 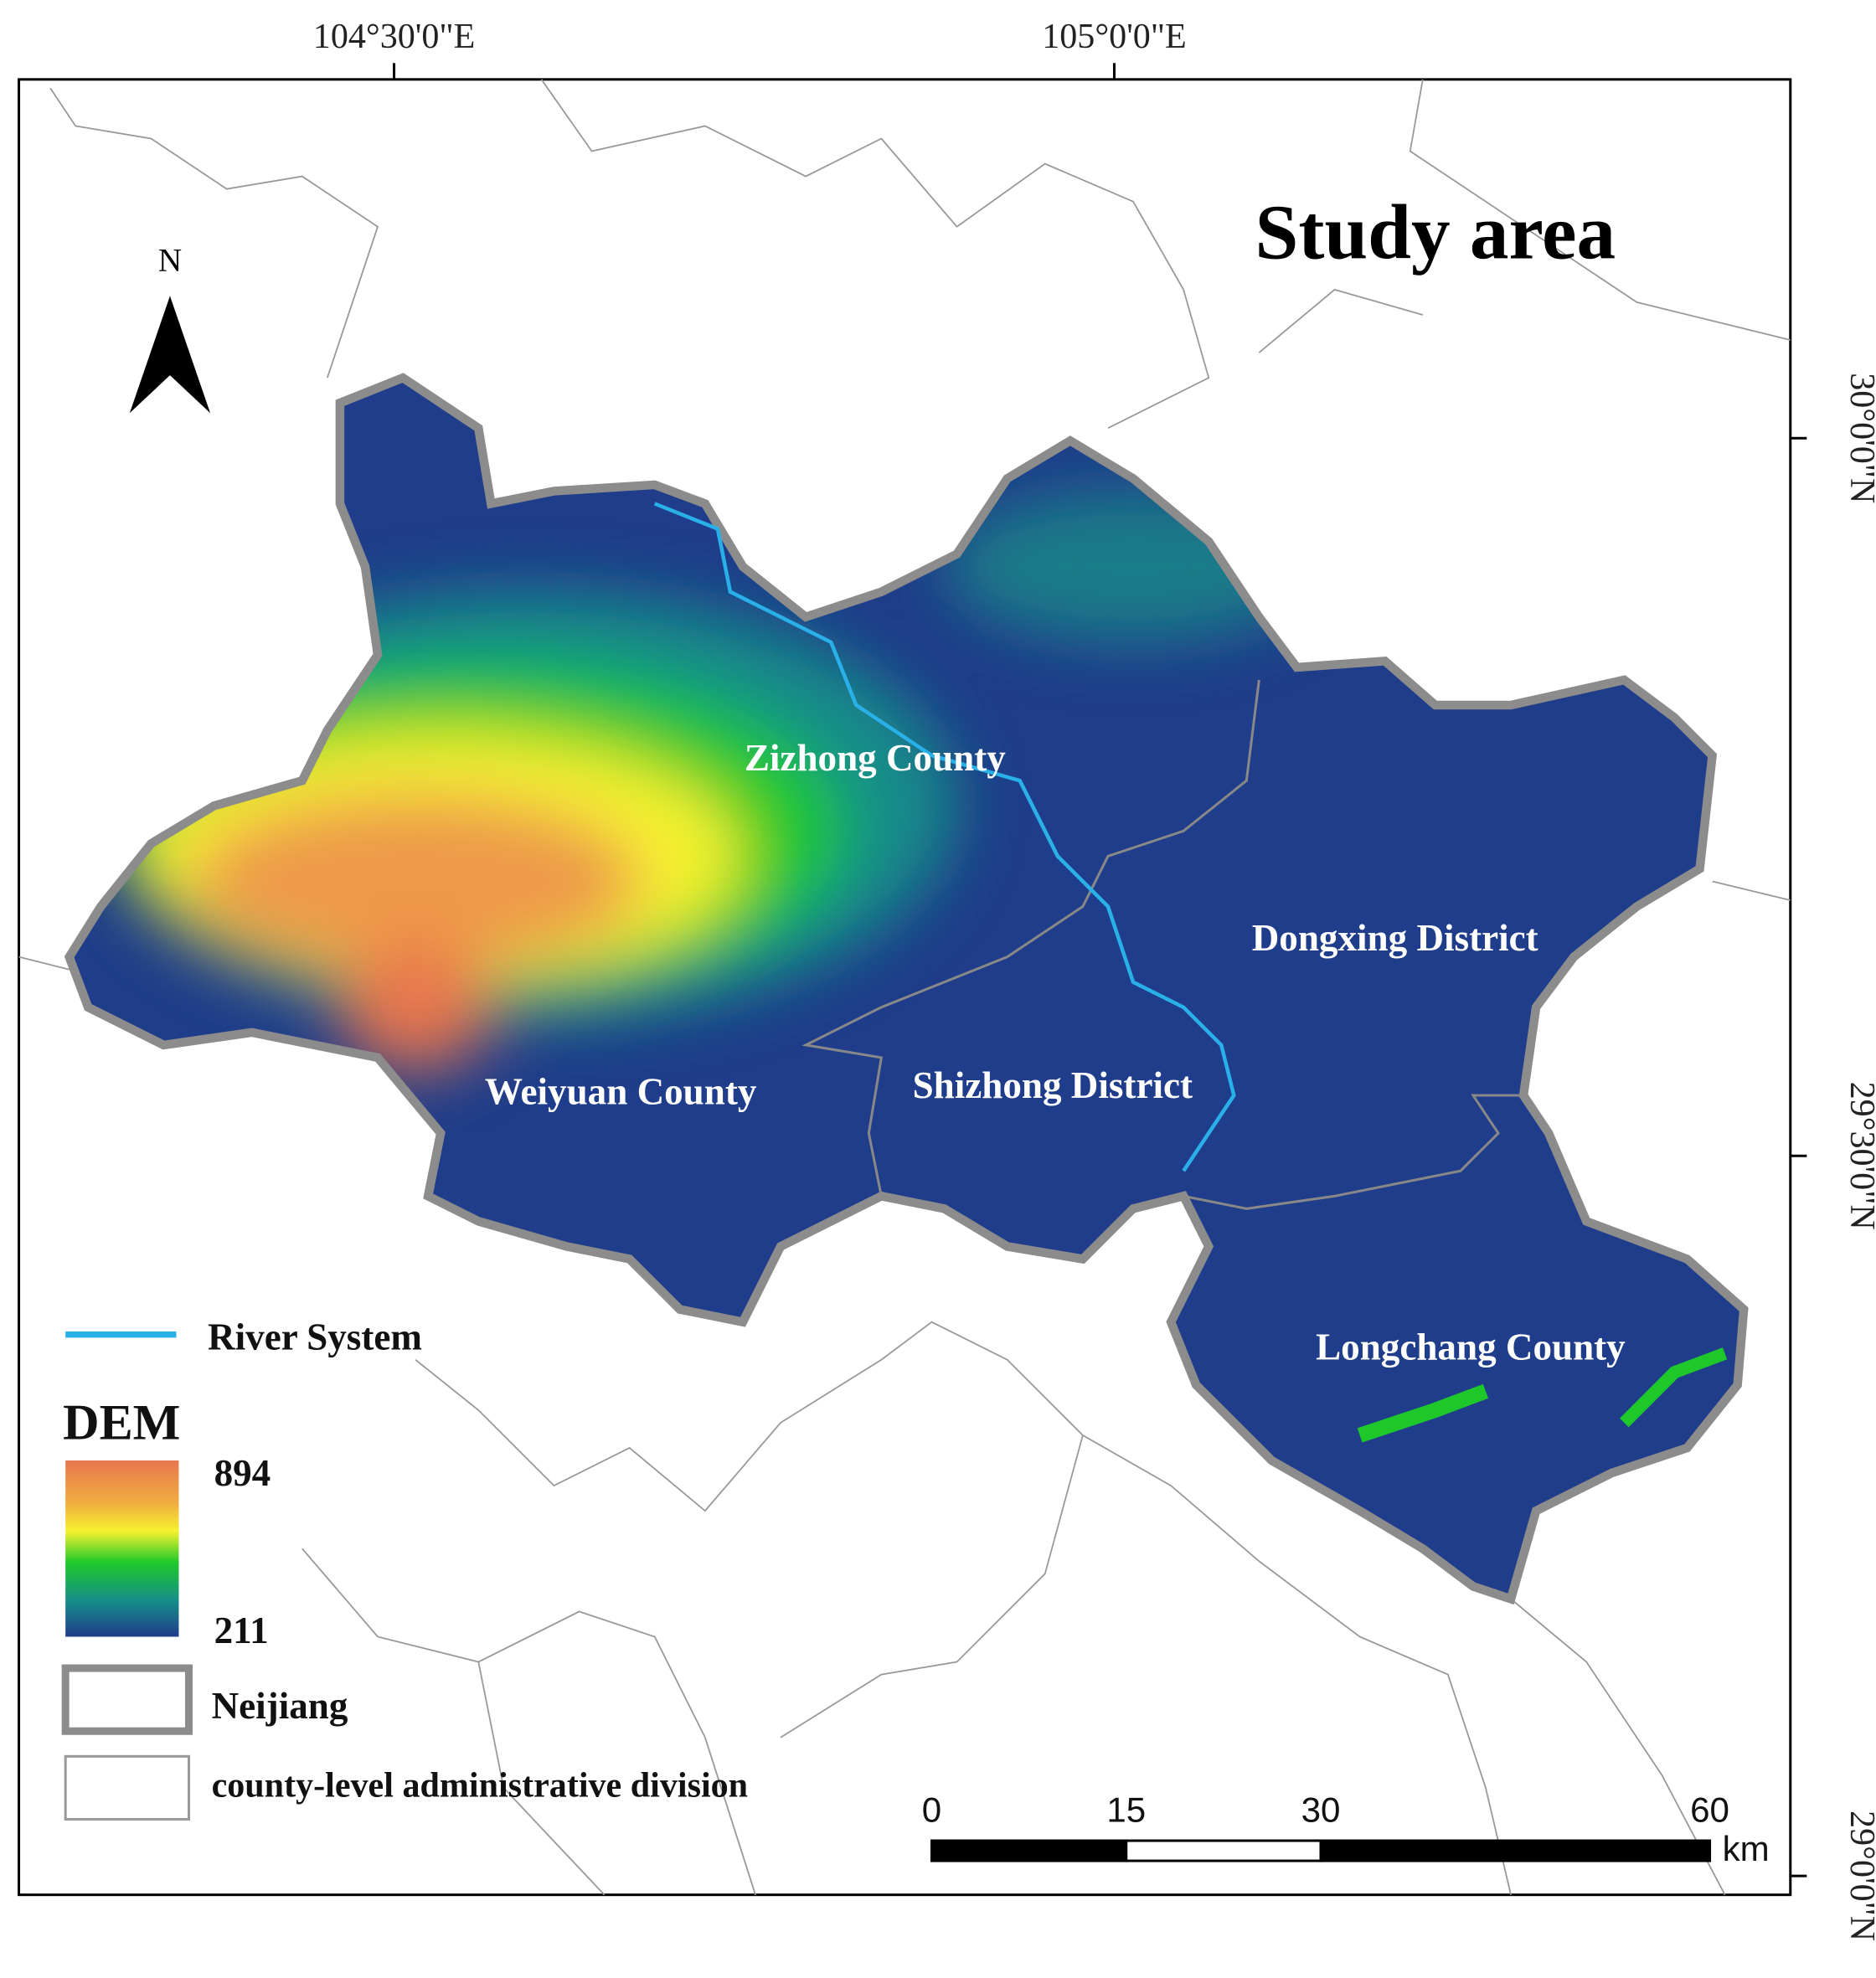 I want to click on district-label: Weiyuan County, so click(x=621, y=1092).